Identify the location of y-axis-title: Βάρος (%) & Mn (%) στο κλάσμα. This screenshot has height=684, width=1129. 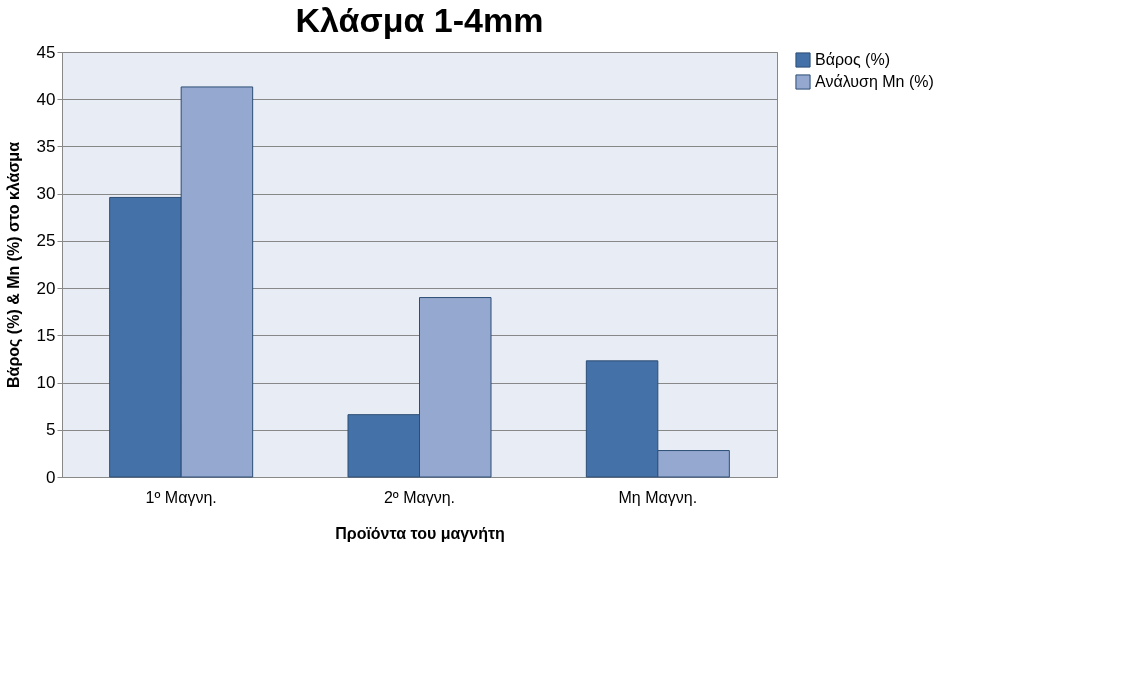
(13, 264).